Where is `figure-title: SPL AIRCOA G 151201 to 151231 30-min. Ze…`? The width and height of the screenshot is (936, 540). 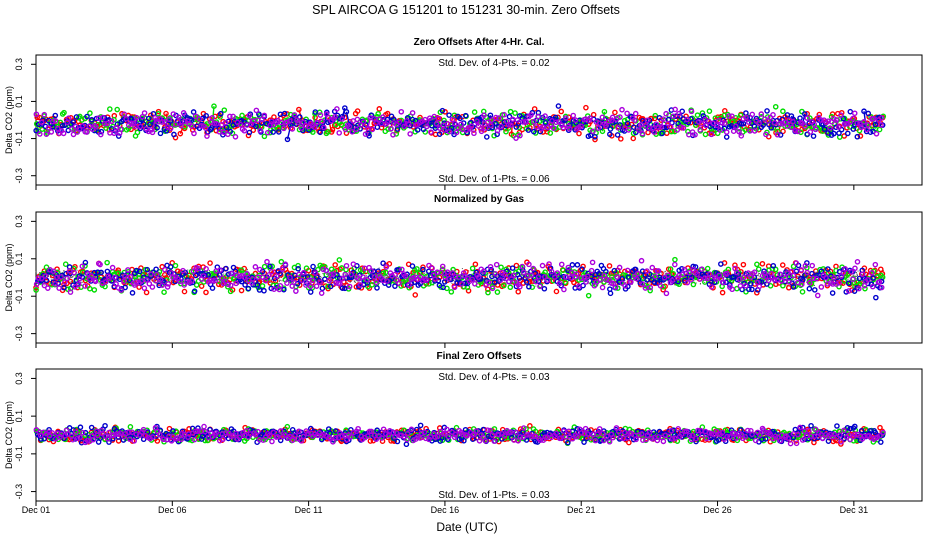 figure-title: SPL AIRCOA G 151201 to 151231 30-min. Ze… is located at coordinates (466, 10).